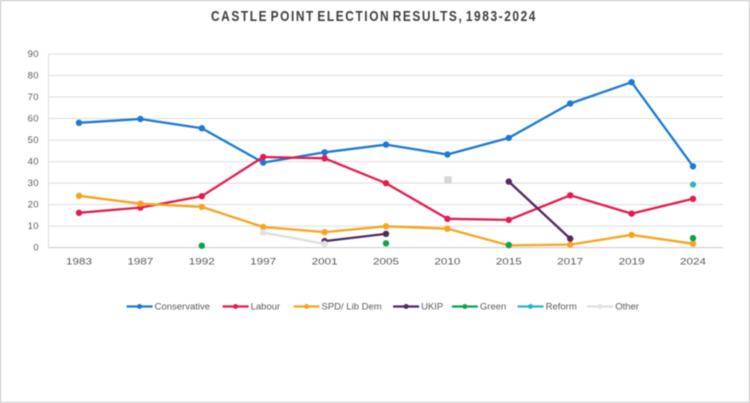 This screenshot has width=750, height=403. Describe the element at coordinates (627, 307) in the screenshot. I see `svg-text: Other` at that location.